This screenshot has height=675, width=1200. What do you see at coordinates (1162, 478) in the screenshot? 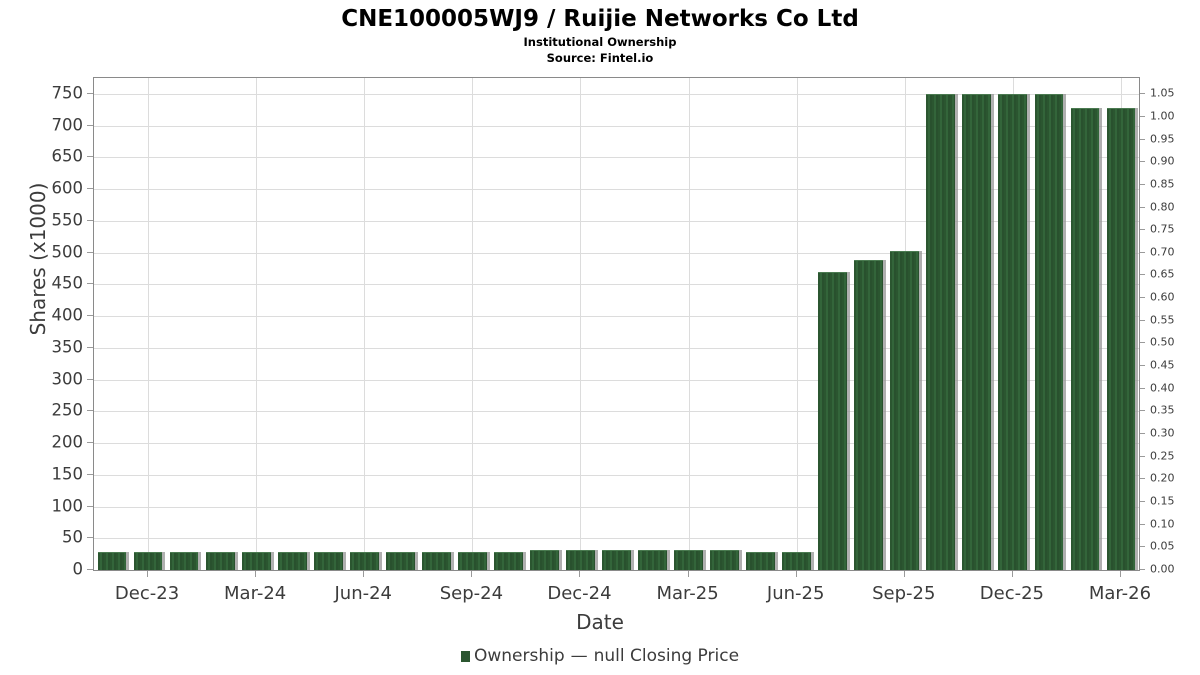
I see `y2-tick-label: 0.20` at bounding box center [1162, 478].